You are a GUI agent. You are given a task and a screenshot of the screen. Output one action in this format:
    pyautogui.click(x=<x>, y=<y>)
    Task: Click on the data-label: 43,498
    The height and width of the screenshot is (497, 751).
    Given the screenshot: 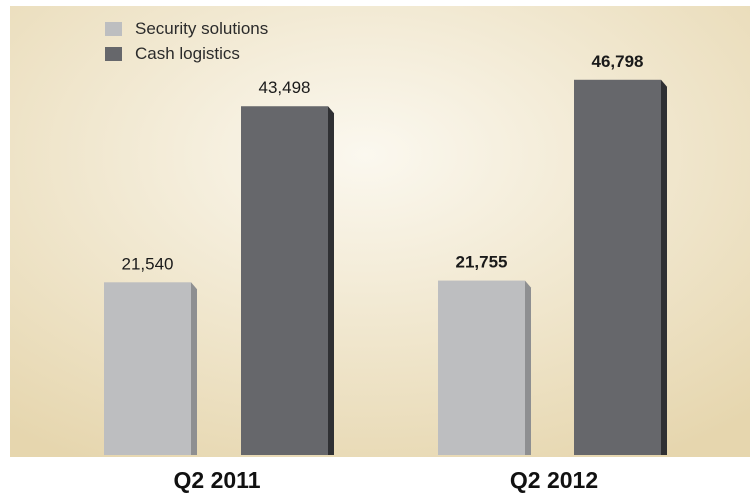 What is the action you would take?
    pyautogui.click(x=285, y=87)
    